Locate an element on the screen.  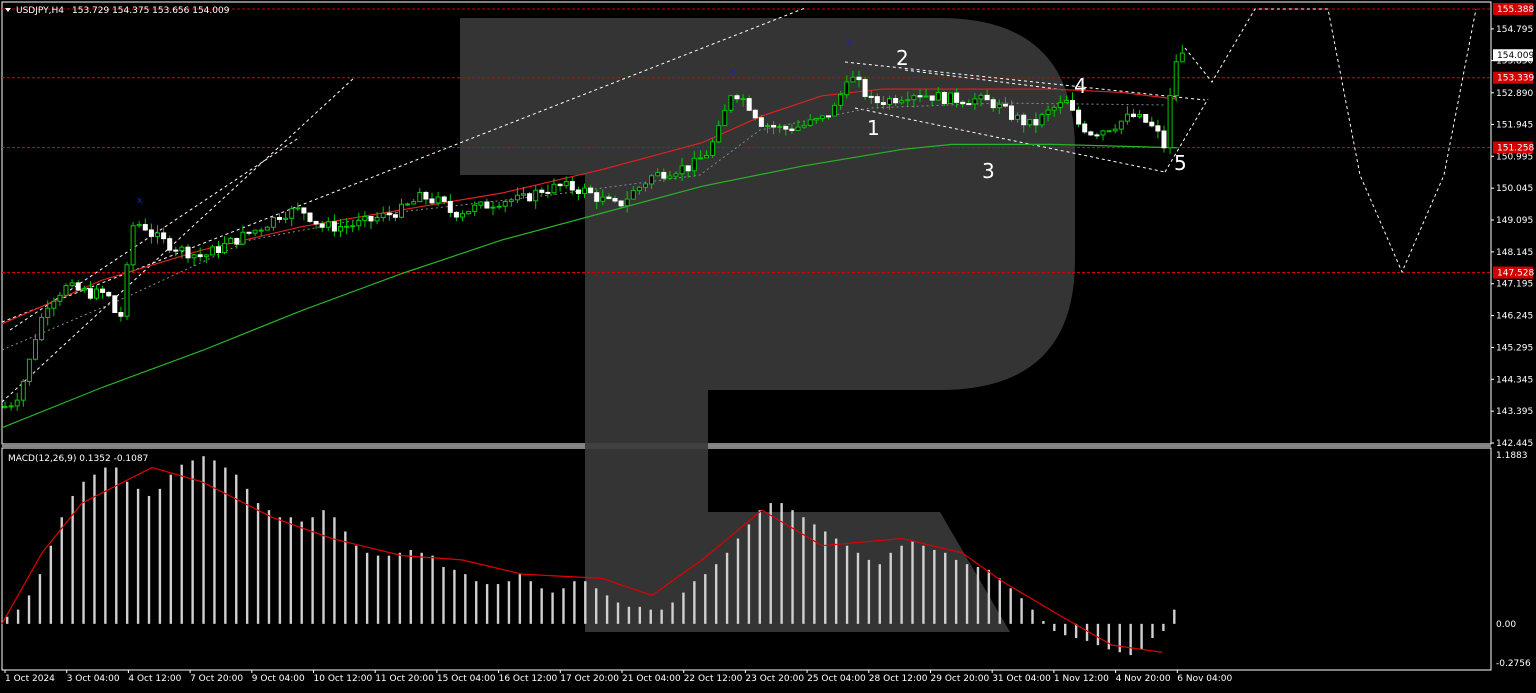
wave-trend-line is located at coordinates (985, 80).